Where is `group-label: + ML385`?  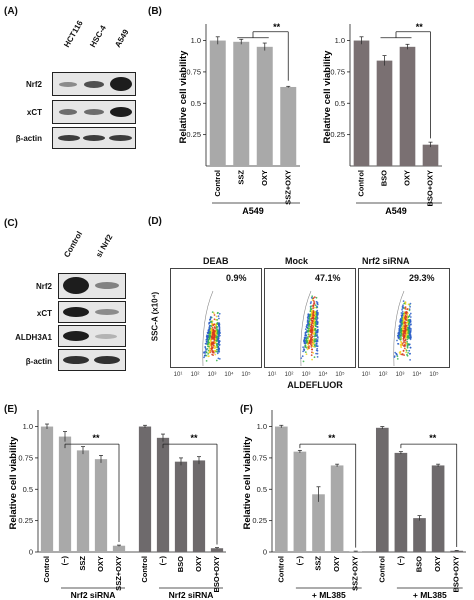
group-label: + ML385 is located at coordinates (430, 595).